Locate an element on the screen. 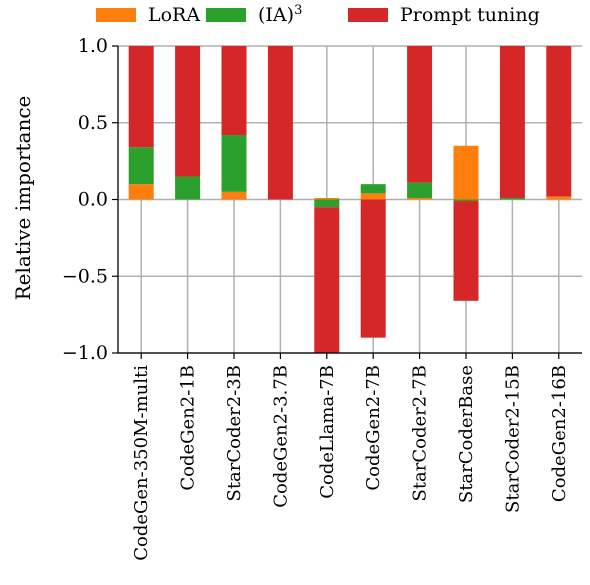  x-tick-label: StarCoder2-7B is located at coordinates (420, 433).